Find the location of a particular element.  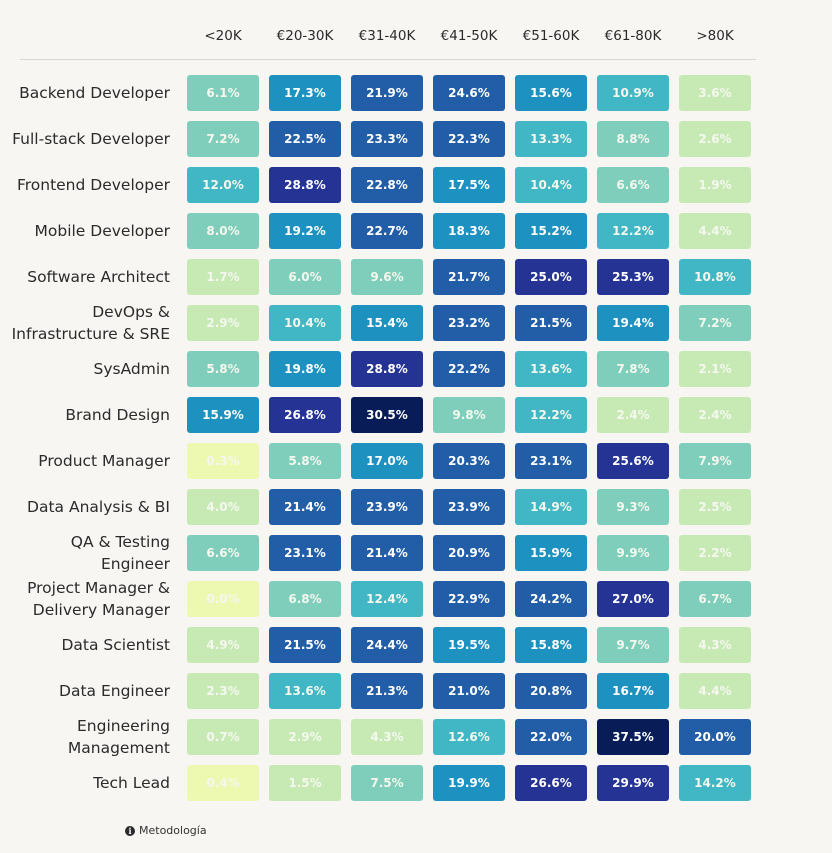

cell-value: 19.9% is located at coordinates (469, 783).